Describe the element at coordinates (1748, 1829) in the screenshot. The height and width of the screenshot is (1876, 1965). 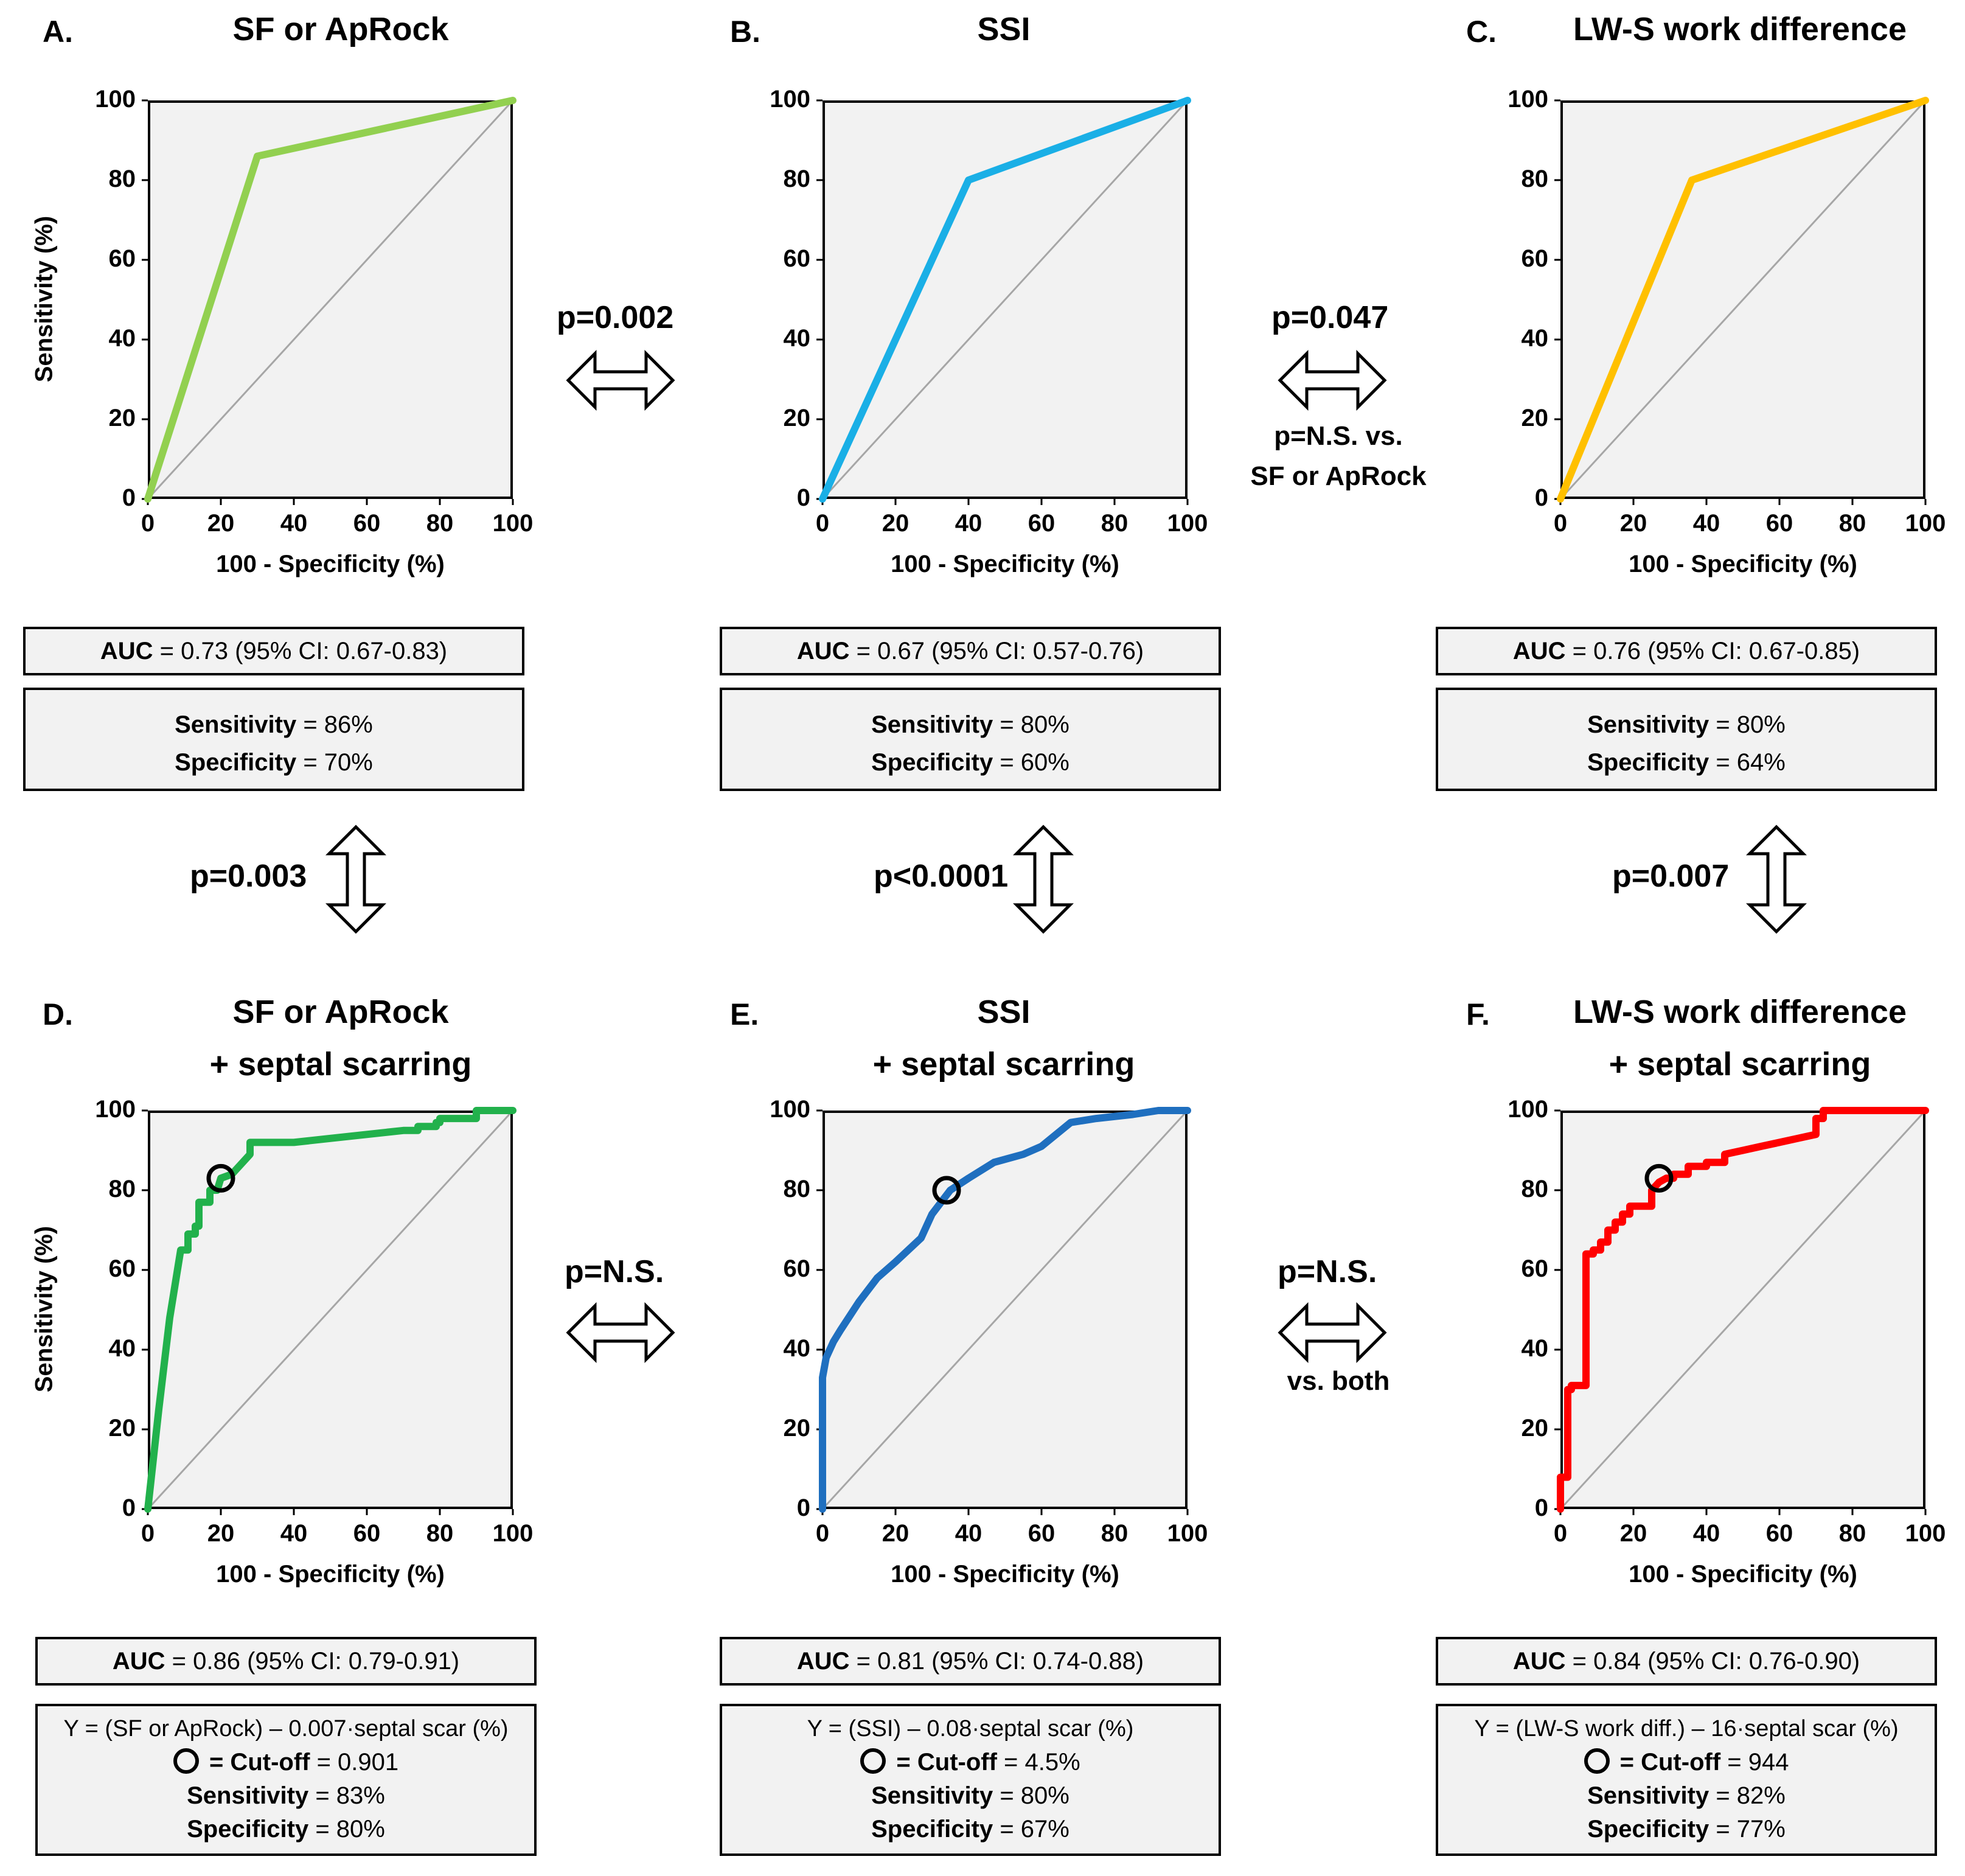
I see `specificity-value: = 77%` at that location.